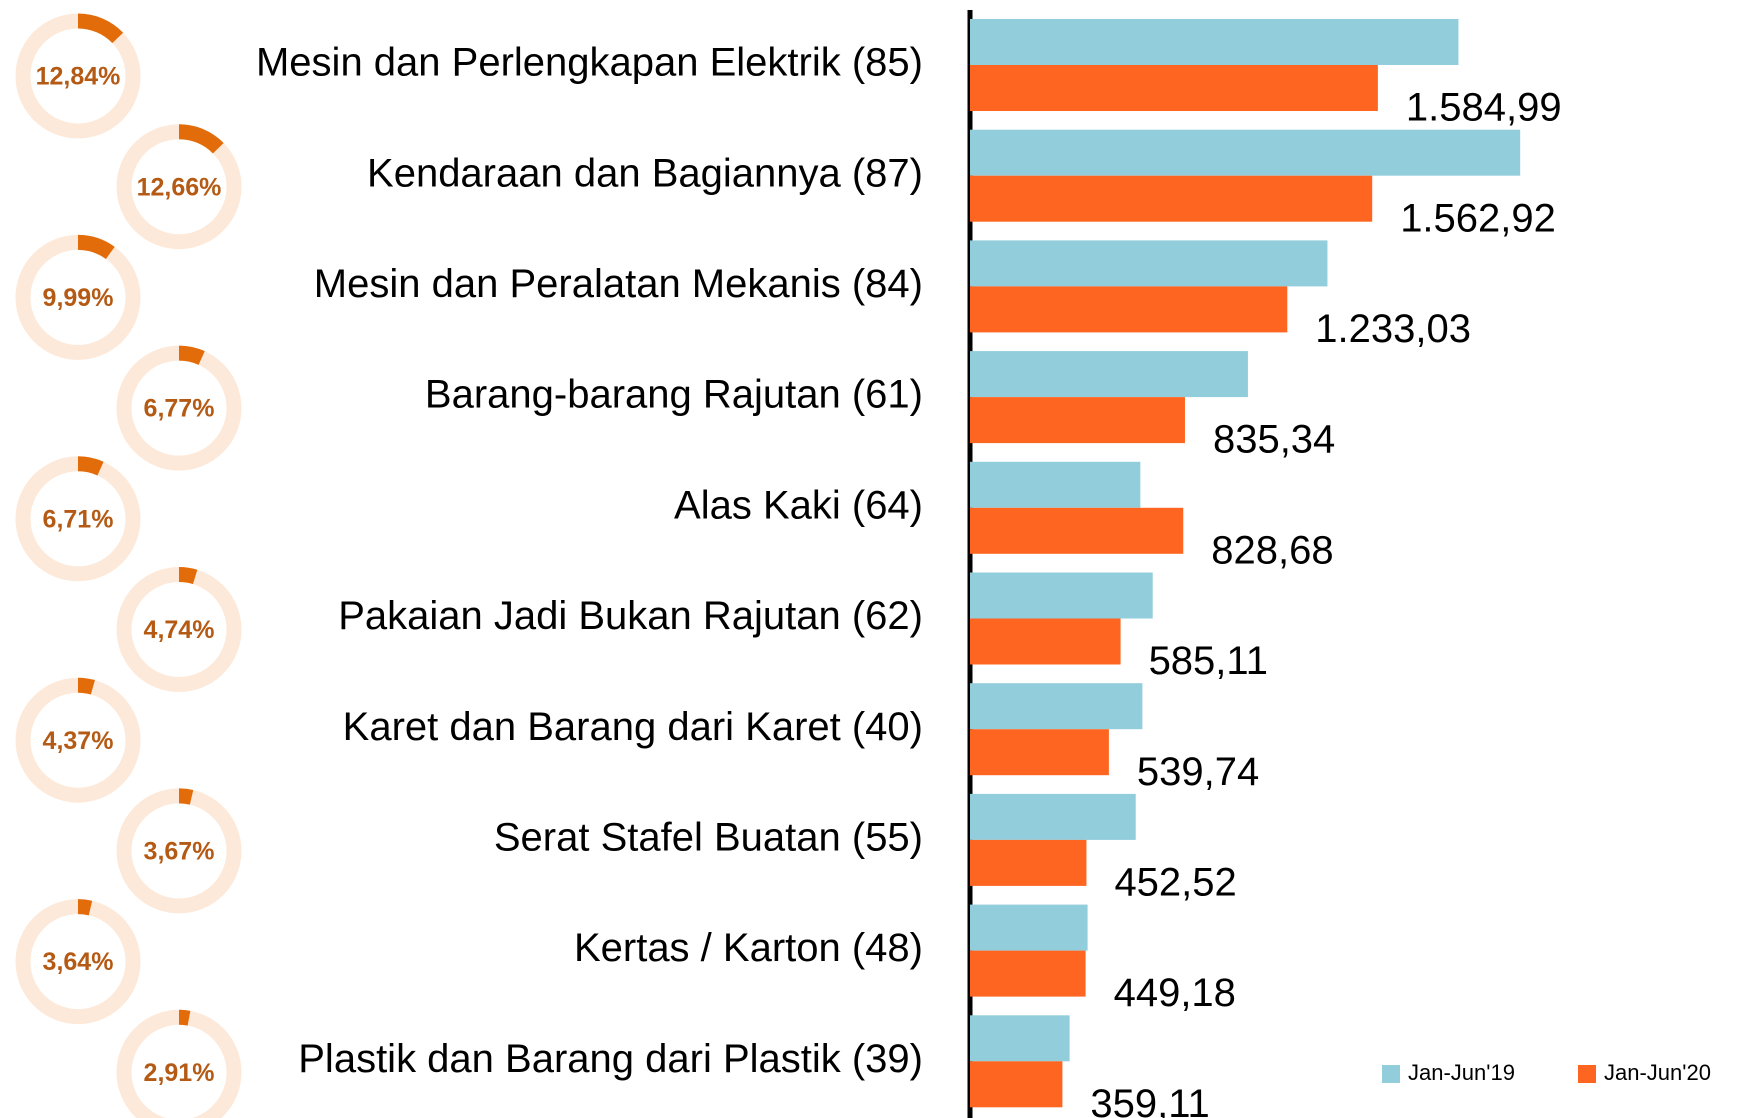 The height and width of the screenshot is (1118, 1746). Describe the element at coordinates (798, 505) in the screenshot. I see `category-label: Alas Kaki (64)` at that location.